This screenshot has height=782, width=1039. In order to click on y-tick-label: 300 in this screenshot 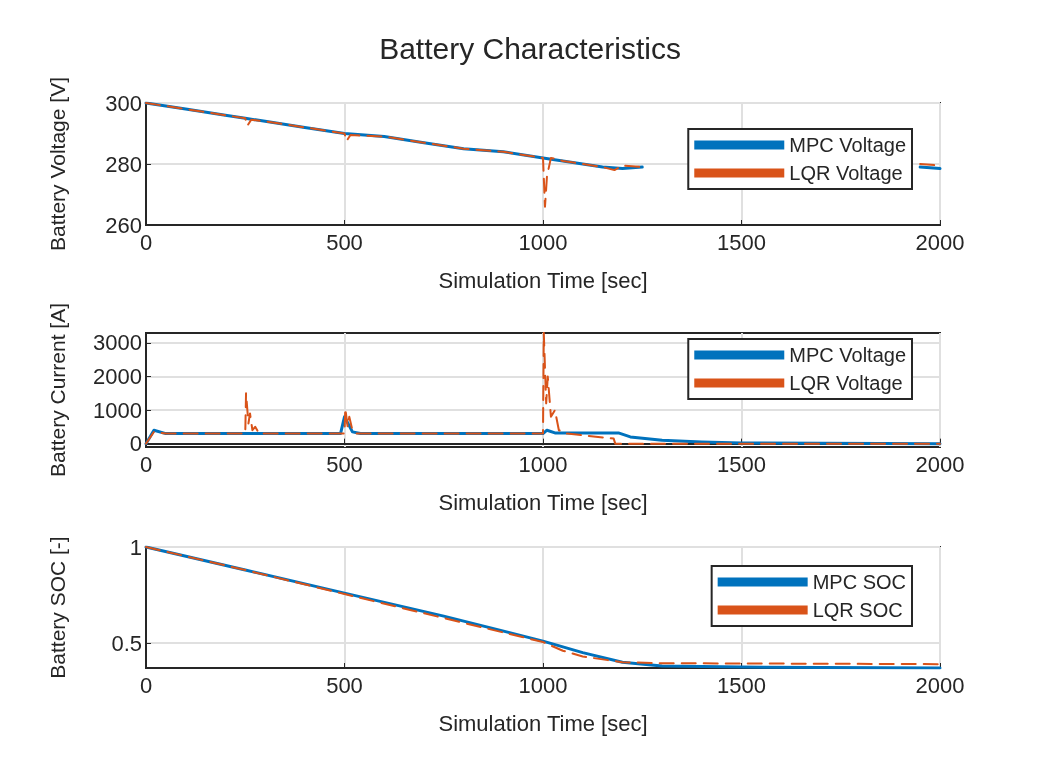, I will do `click(123, 103)`.